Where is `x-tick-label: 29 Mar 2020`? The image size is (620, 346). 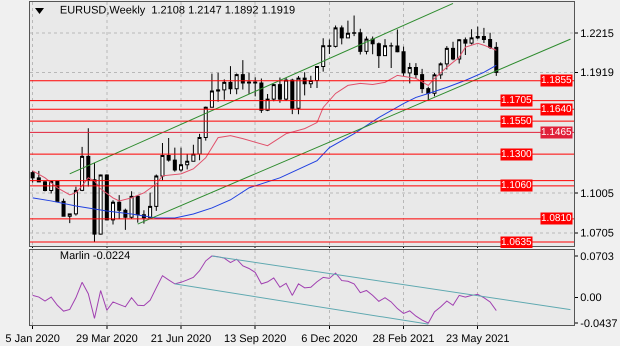
x-tick-label: 29 Mar 2020 is located at coordinates (107, 339).